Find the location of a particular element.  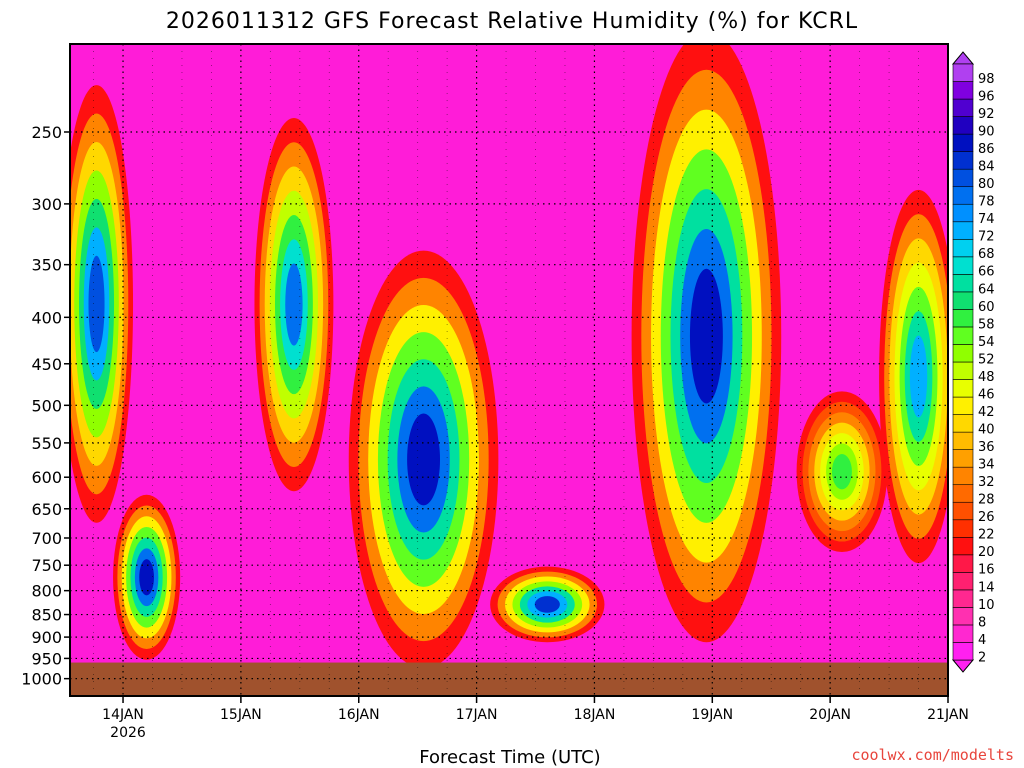

colorbar-label: 92 is located at coordinates (986, 114).